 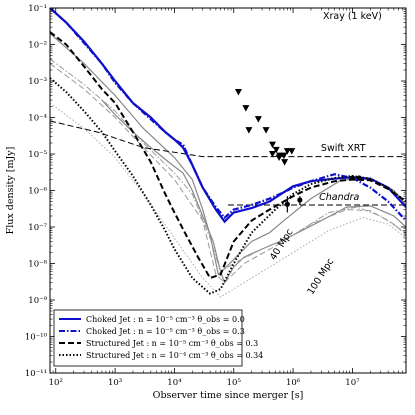 I want to click on y-tick-label: 10⁻¹¹, so click(x=36, y=374).